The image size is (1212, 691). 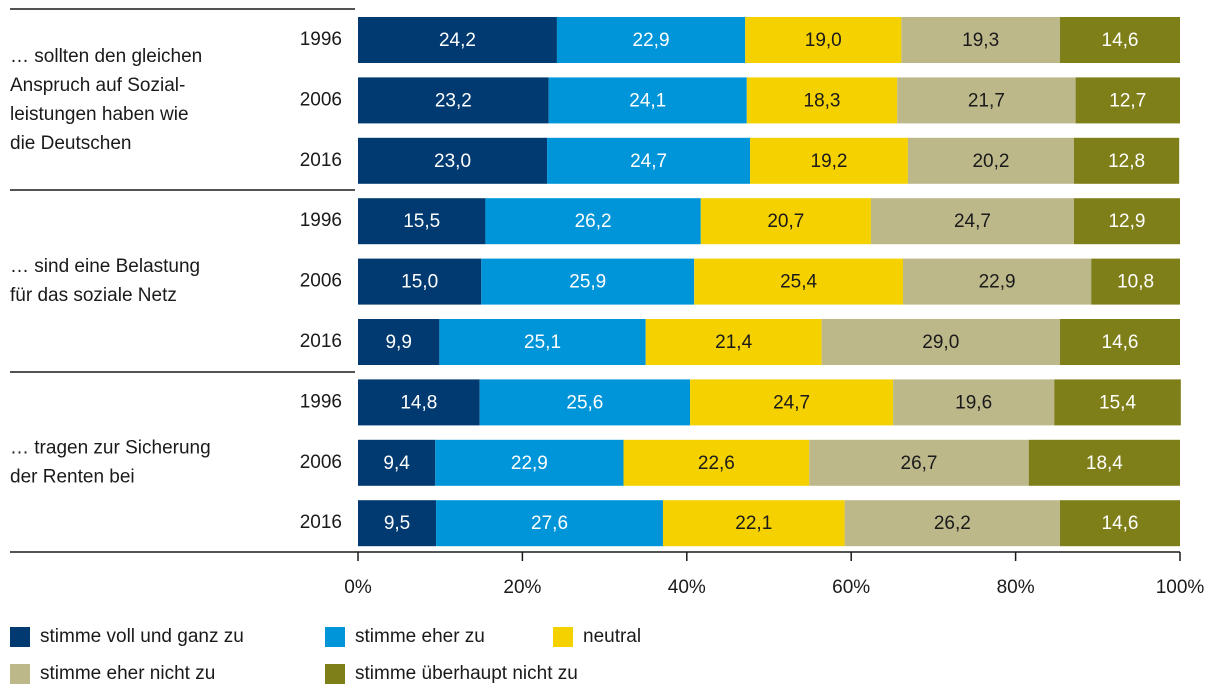 I want to click on value-label: 23,2, so click(x=453, y=100).